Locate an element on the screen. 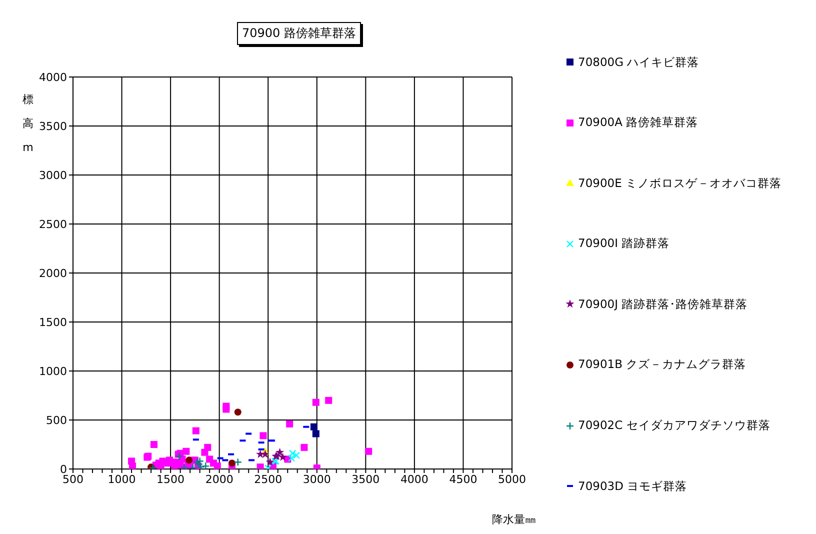 The width and height of the screenshot is (816, 534). chart-title: 70900 路傍雑草群落 is located at coordinates (299, 33).